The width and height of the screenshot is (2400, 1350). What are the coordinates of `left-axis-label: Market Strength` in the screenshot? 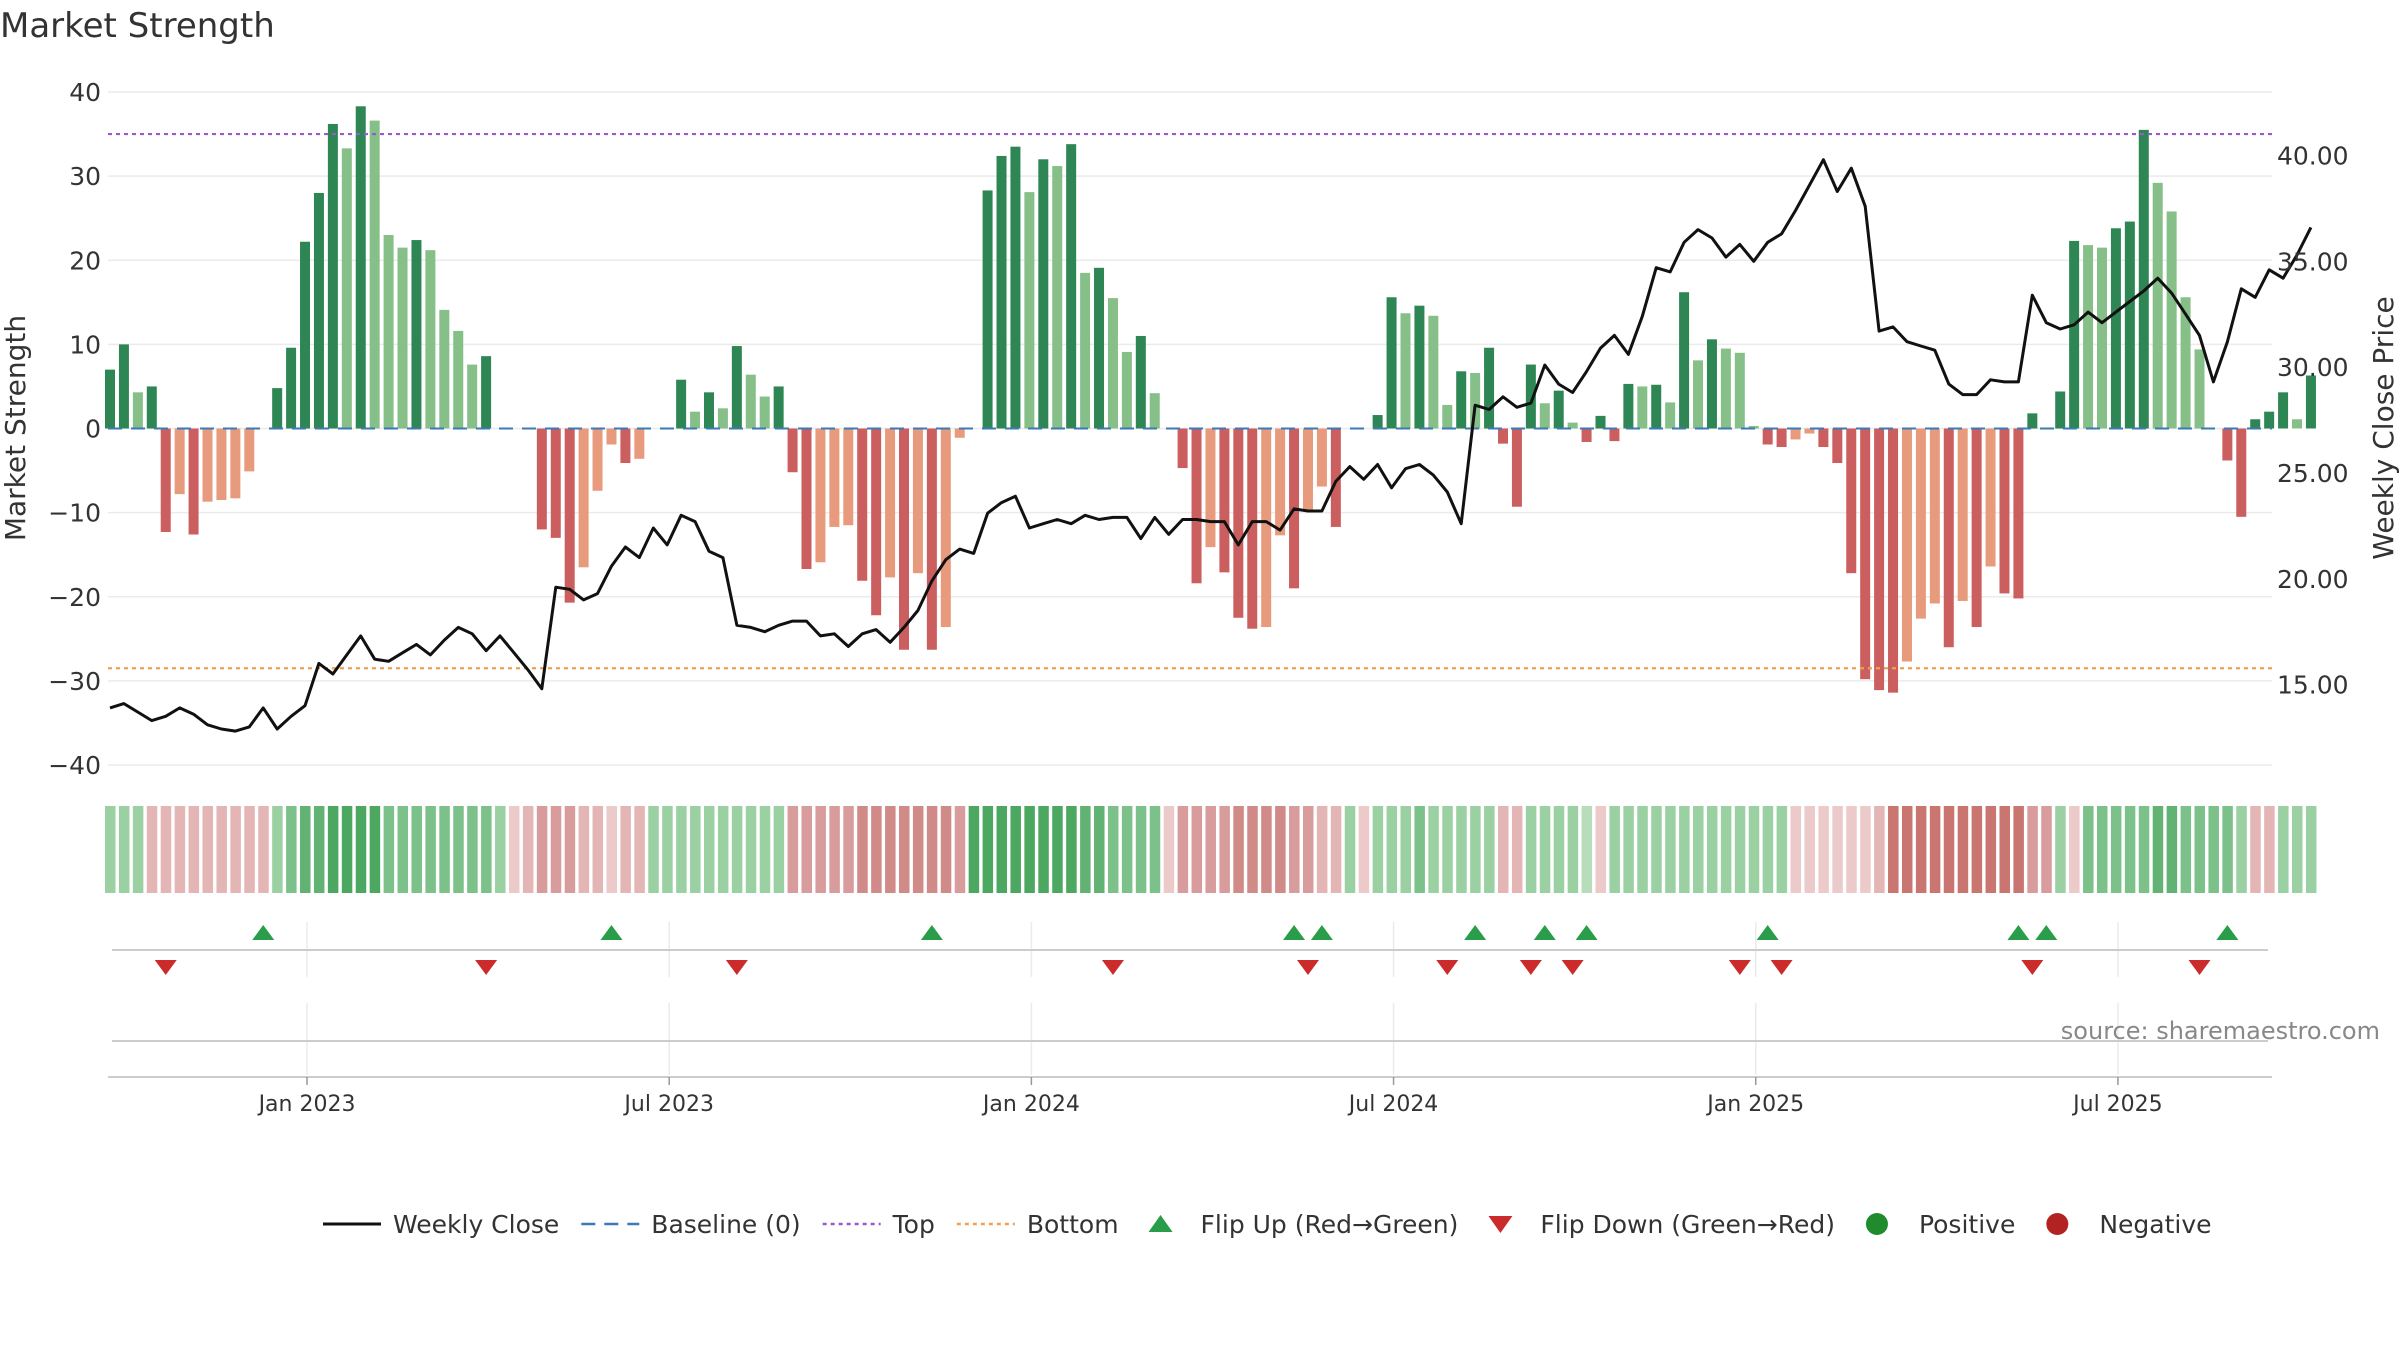 It's located at (16, 428).